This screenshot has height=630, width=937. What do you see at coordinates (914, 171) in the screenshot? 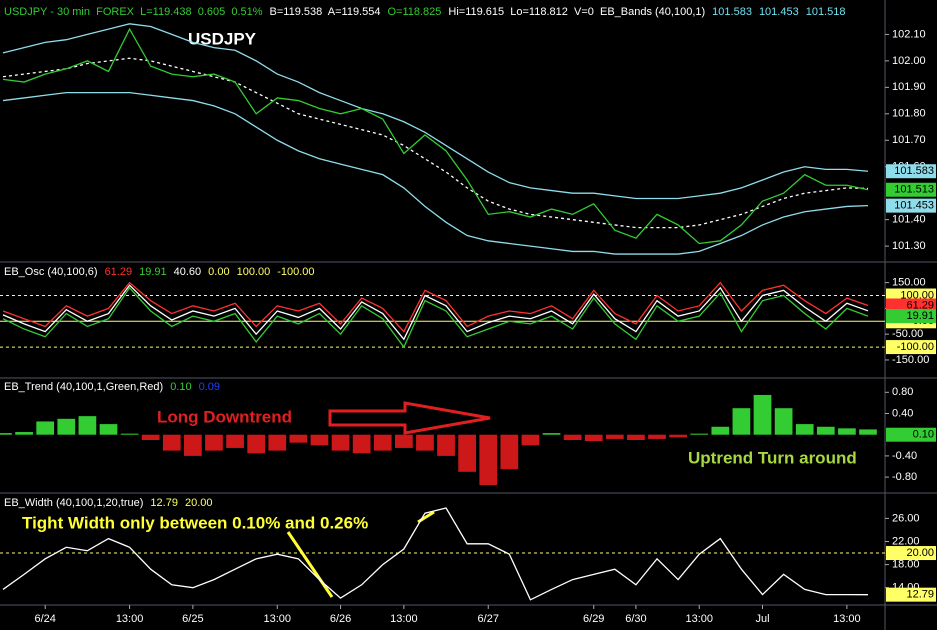
I see `value-label: 101.583` at bounding box center [914, 171].